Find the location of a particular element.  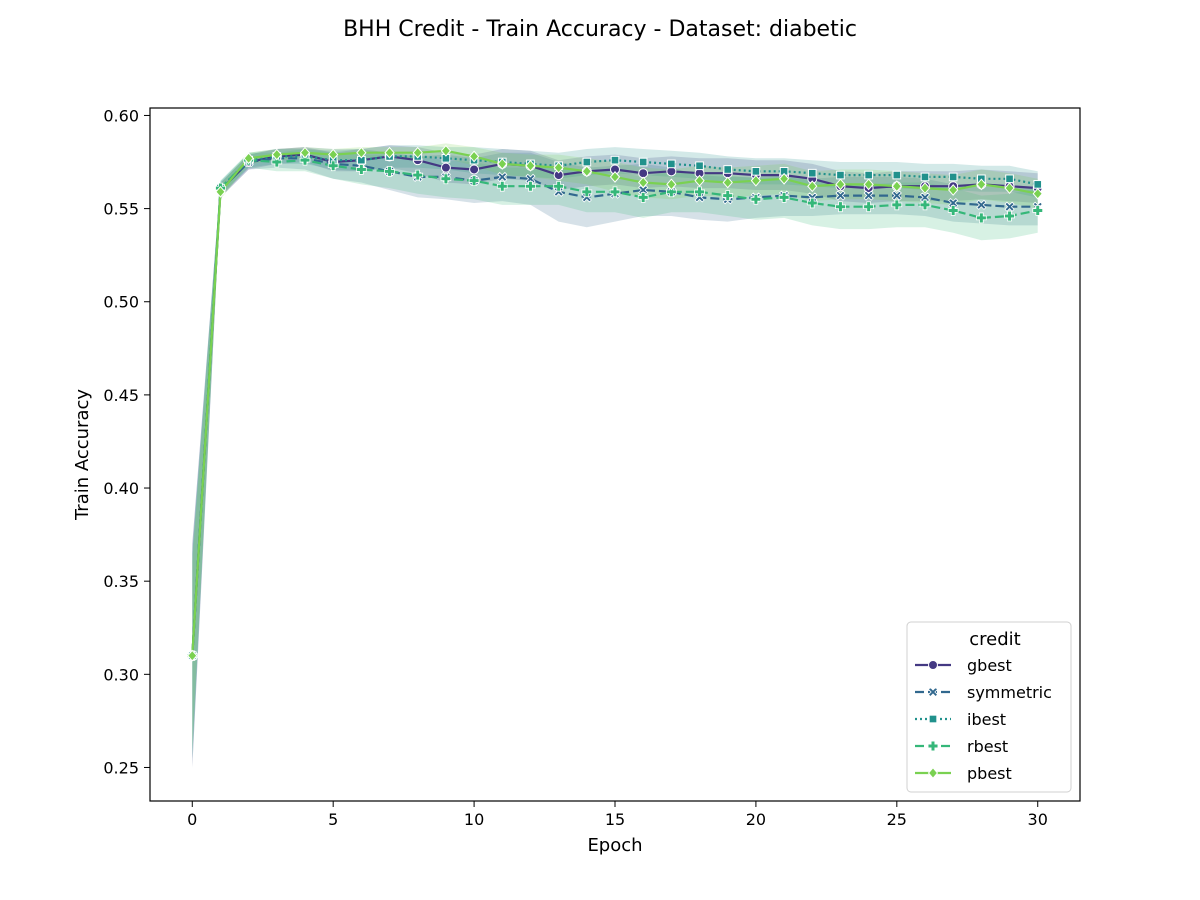

y-tick-label: 0.30 is located at coordinates (121, 674).